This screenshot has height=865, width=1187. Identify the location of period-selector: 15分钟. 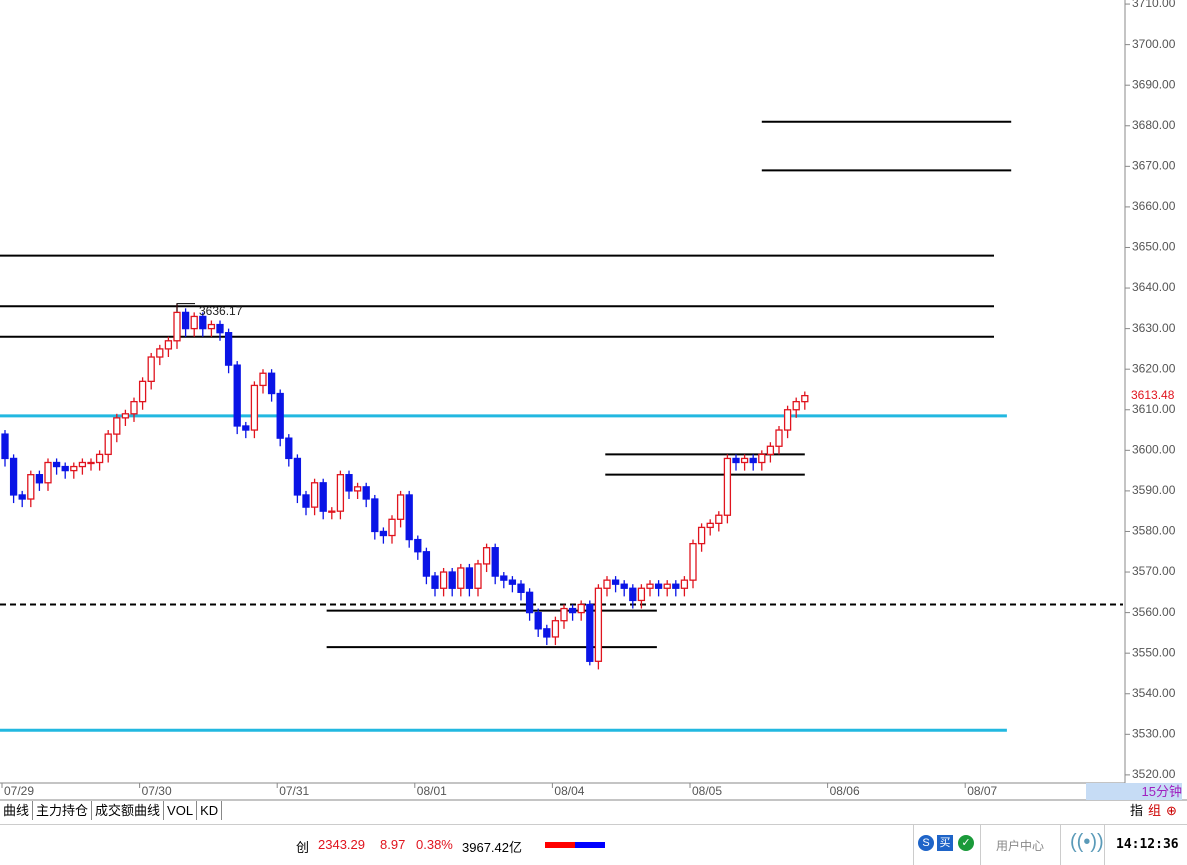
(1134, 791).